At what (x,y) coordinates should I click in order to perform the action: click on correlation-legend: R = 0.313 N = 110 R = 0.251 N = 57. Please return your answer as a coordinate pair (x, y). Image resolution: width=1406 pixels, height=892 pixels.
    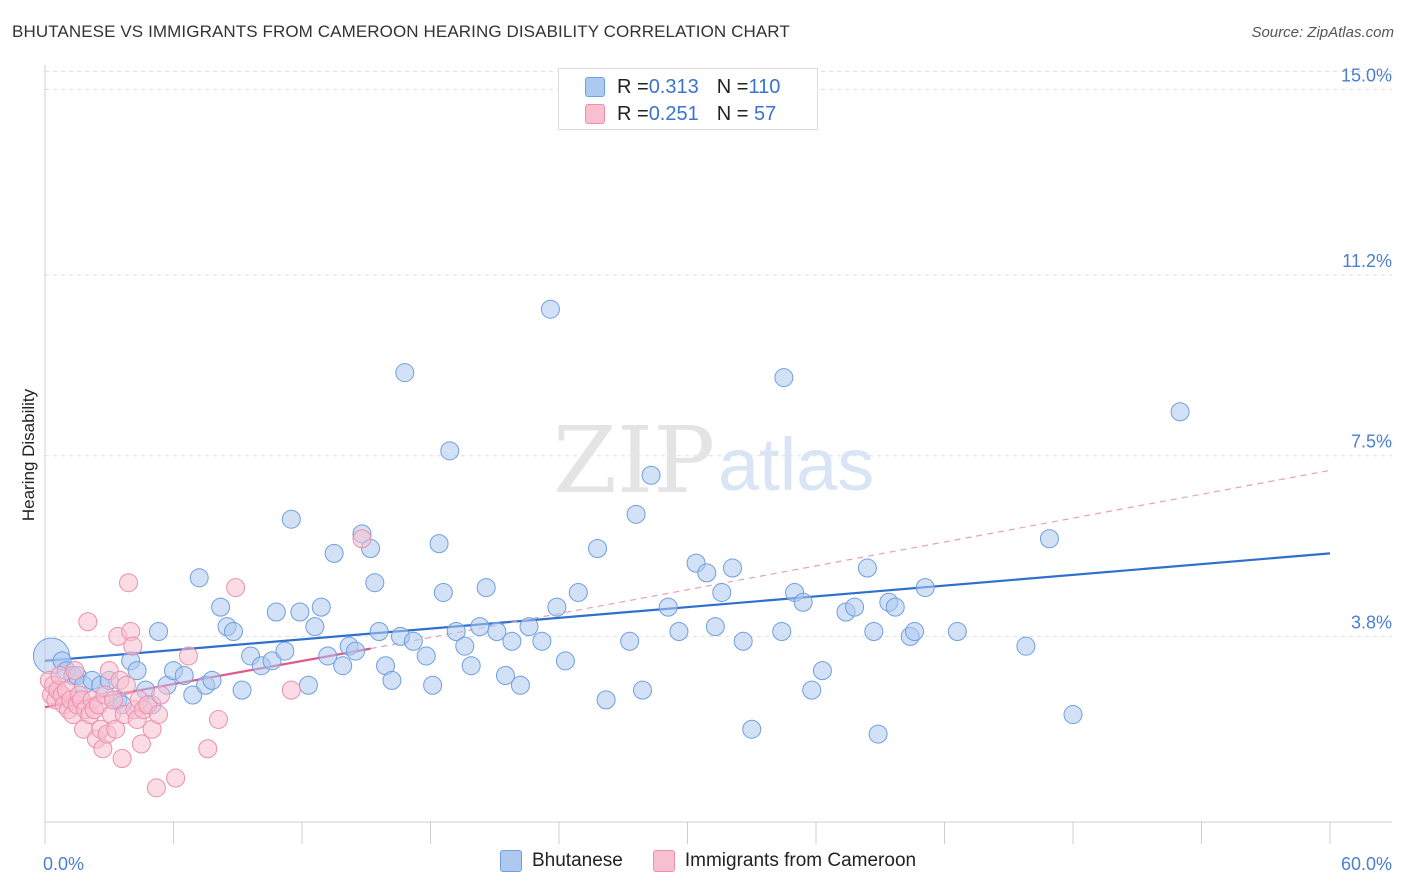
    Looking at the image, I should click on (688, 99).